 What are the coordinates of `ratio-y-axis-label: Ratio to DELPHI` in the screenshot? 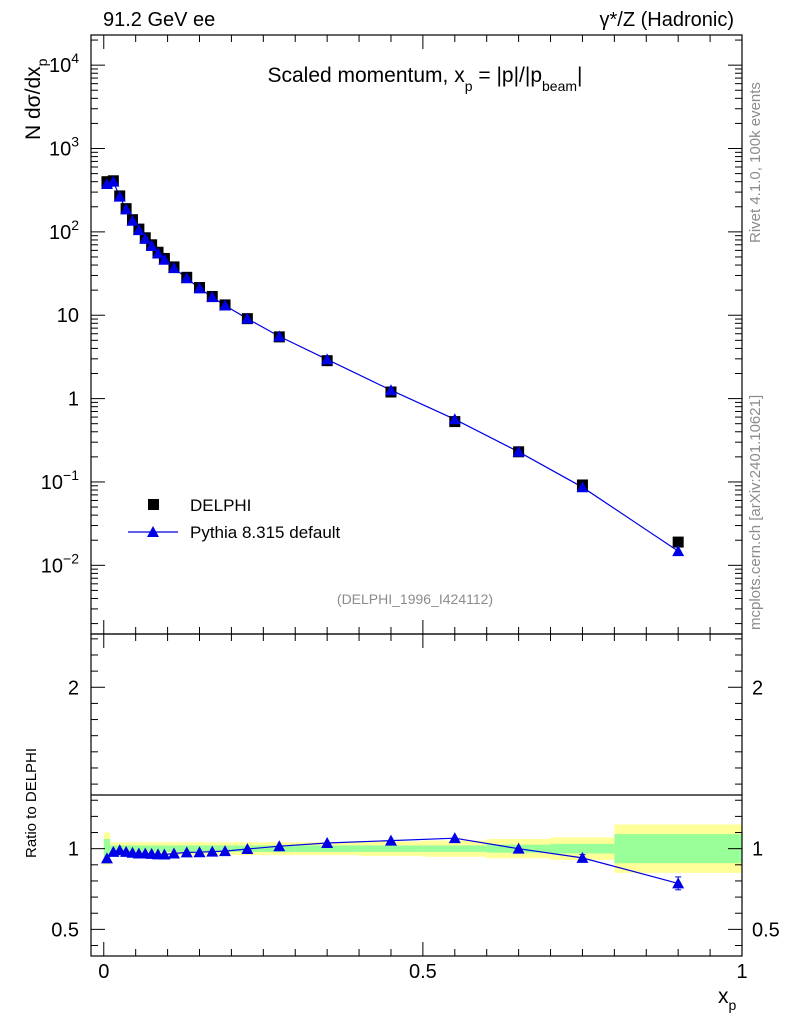 It's located at (31, 803).